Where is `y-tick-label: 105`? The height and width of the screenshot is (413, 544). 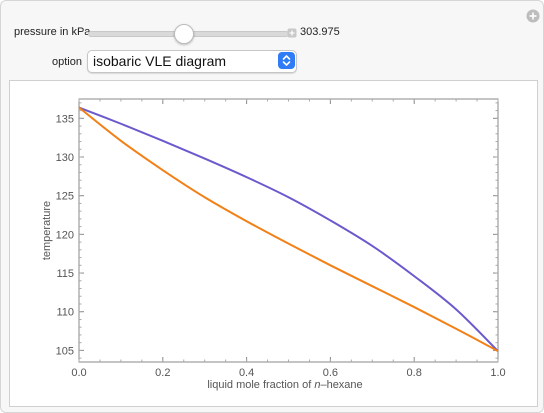
y-tick-label: 105 is located at coordinates (65, 351).